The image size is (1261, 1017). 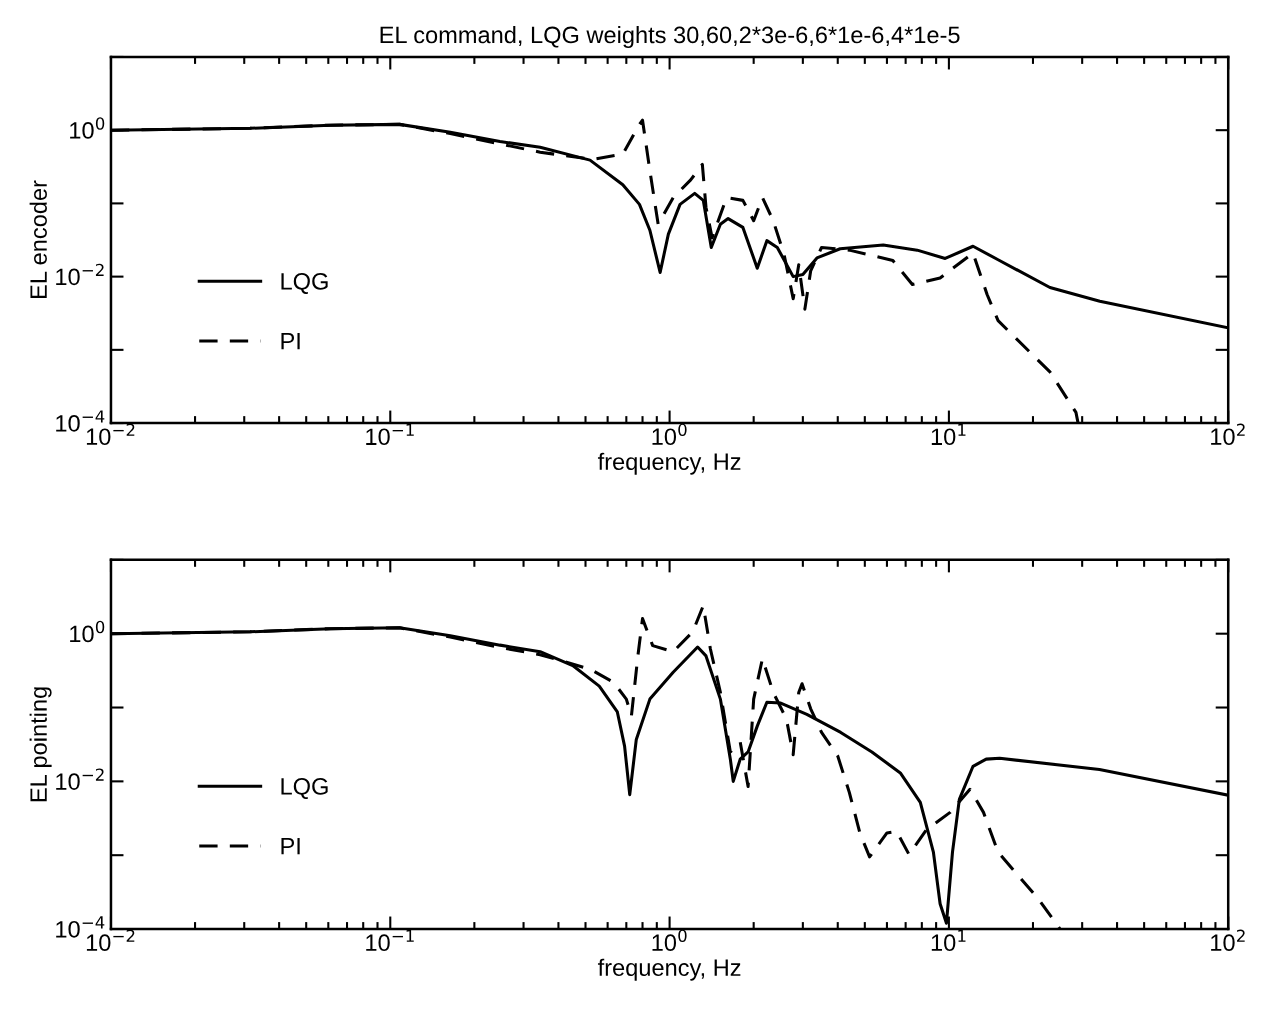 What do you see at coordinates (38, 239) in the screenshot?
I see `y-axis-title: EL encoder` at bounding box center [38, 239].